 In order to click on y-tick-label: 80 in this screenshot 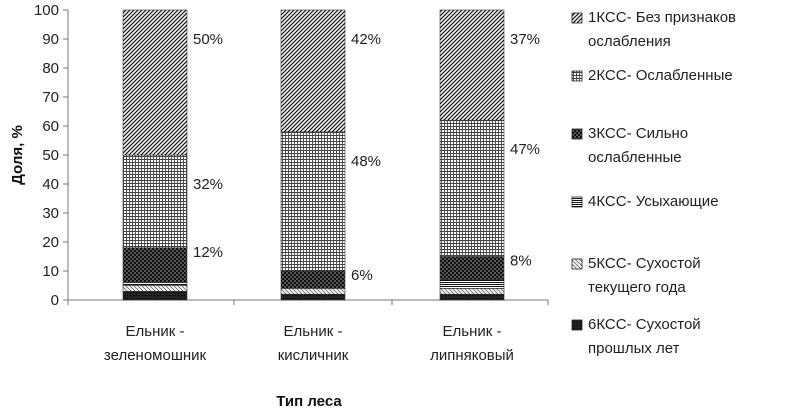, I will do `click(50, 68)`.